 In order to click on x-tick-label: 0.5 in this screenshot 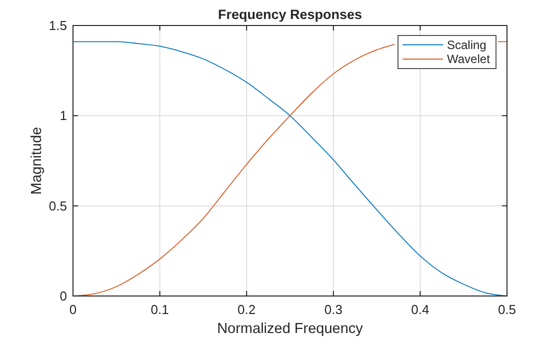, I will do `click(507, 309)`.